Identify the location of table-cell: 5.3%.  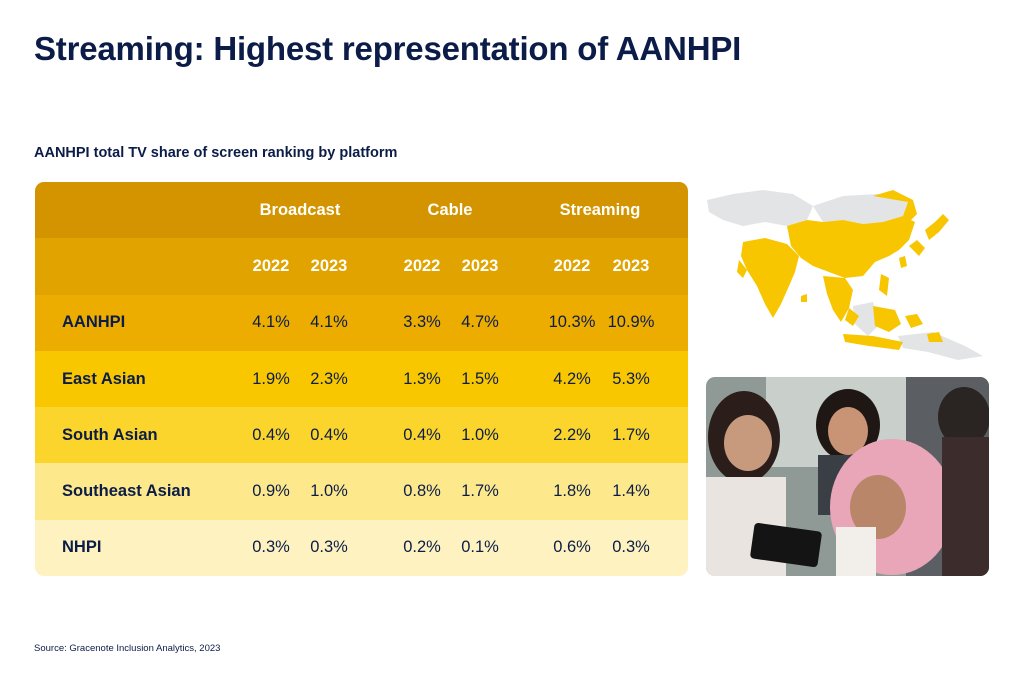
(631, 378).